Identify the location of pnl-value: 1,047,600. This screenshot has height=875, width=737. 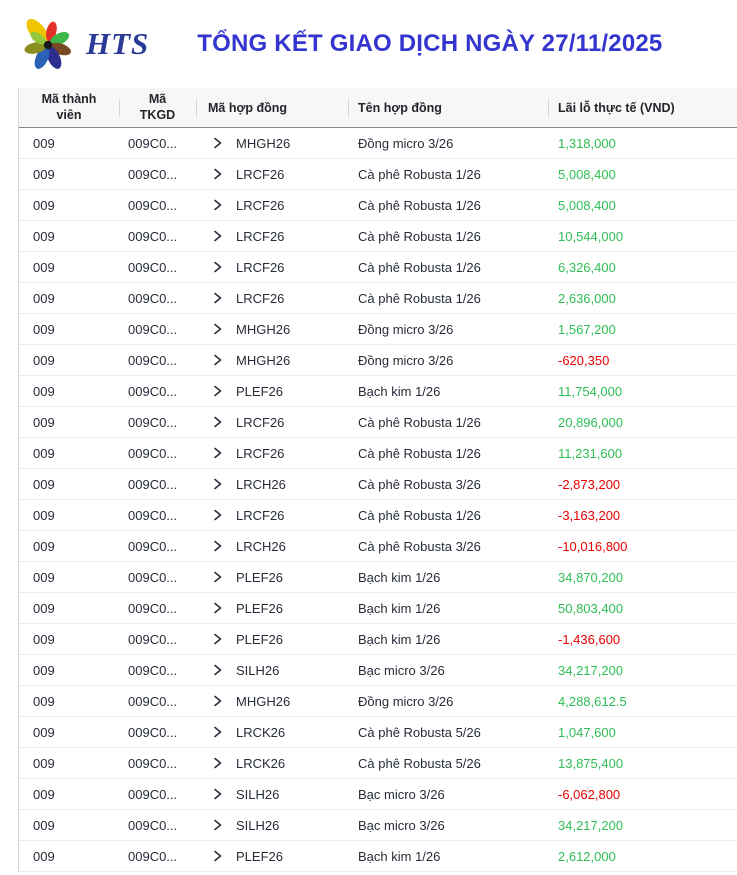
(587, 732).